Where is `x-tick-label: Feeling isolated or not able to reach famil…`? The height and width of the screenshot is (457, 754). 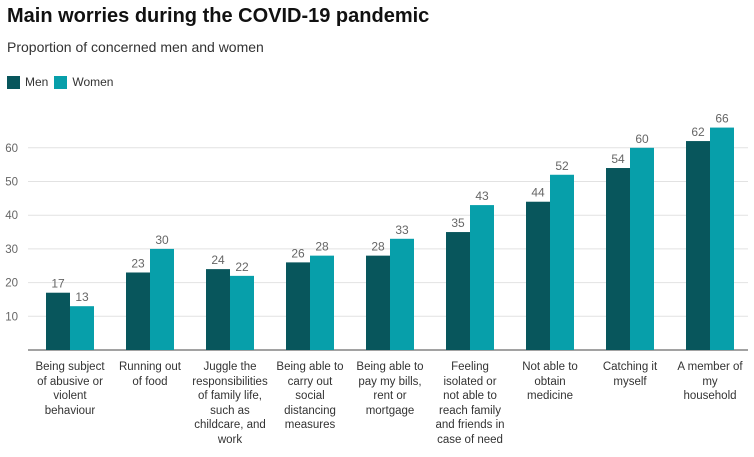
x-tick-label: Feeling isolated or not able to reach famil… is located at coordinates (470, 403).